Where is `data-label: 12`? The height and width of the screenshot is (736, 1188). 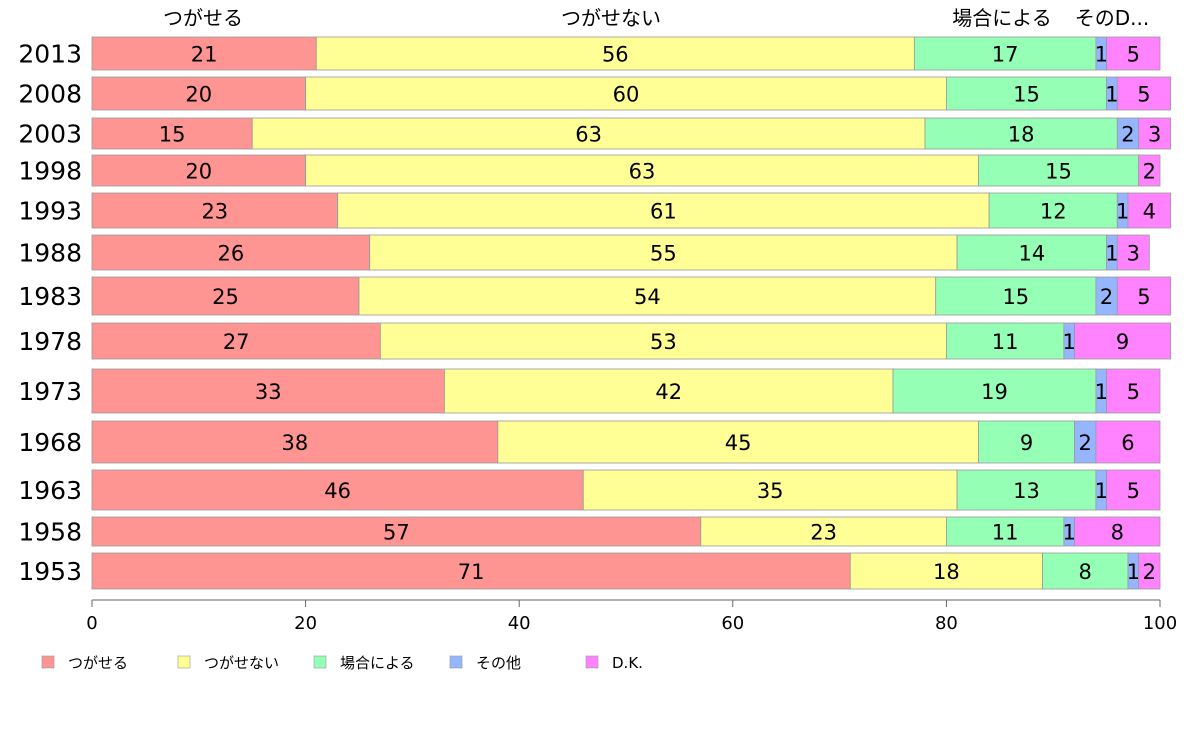 data-label: 12 is located at coordinates (1053, 212).